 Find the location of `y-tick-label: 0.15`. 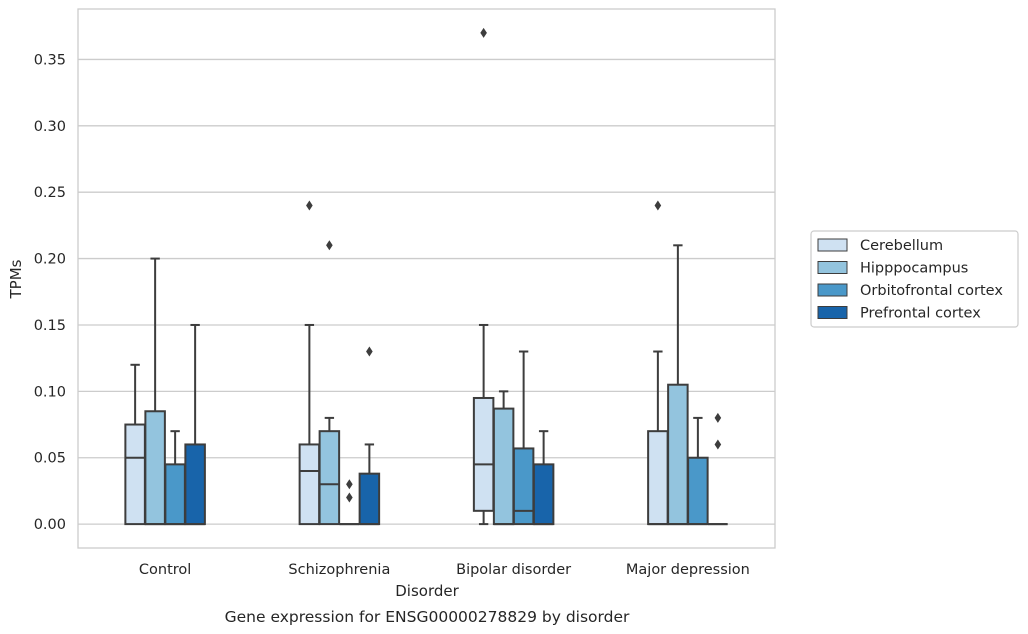

y-tick-label: 0.15 is located at coordinates (50, 326).